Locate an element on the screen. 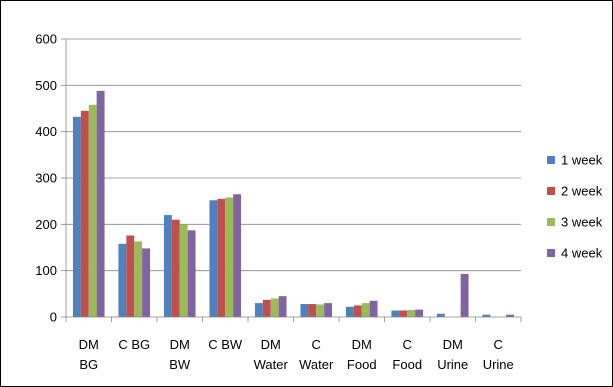 The width and height of the screenshot is (613, 387). y-tick-label: 300 is located at coordinates (46, 178).